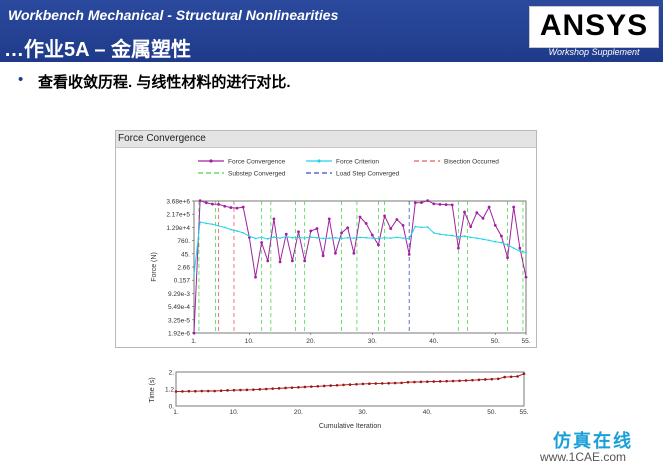 The height and width of the screenshot is (464, 663). I want to click on time-x-axis-label: Cumulative Iteration, so click(350, 426).